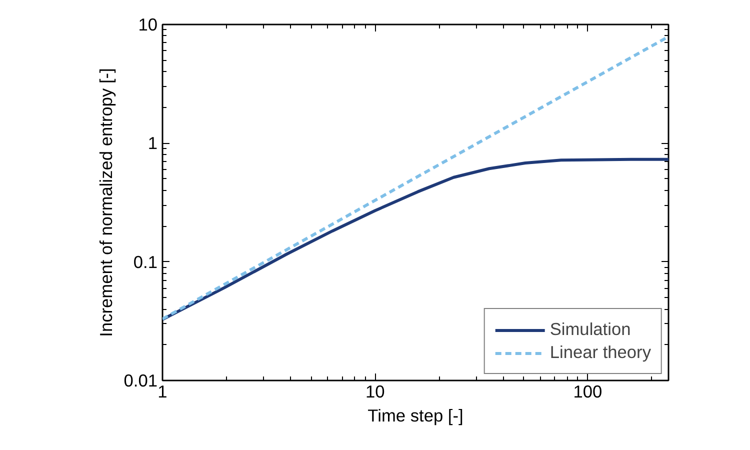 The image size is (750, 450). Describe the element at coordinates (600, 352) in the screenshot. I see `legend-label: Linear theory` at that location.